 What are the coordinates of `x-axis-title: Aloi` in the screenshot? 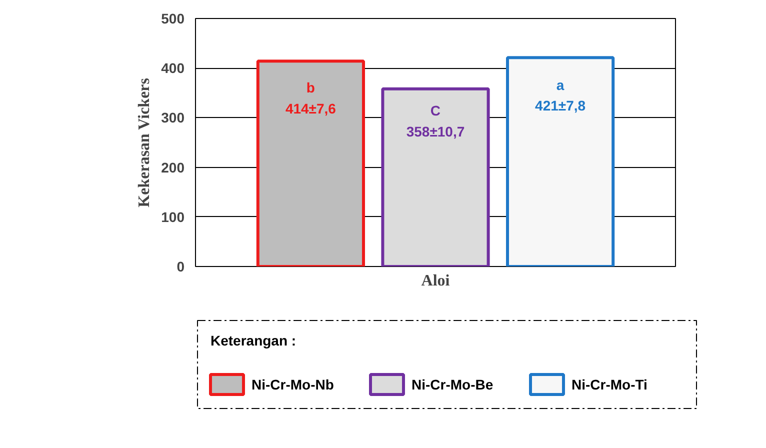 It's located at (435, 281).